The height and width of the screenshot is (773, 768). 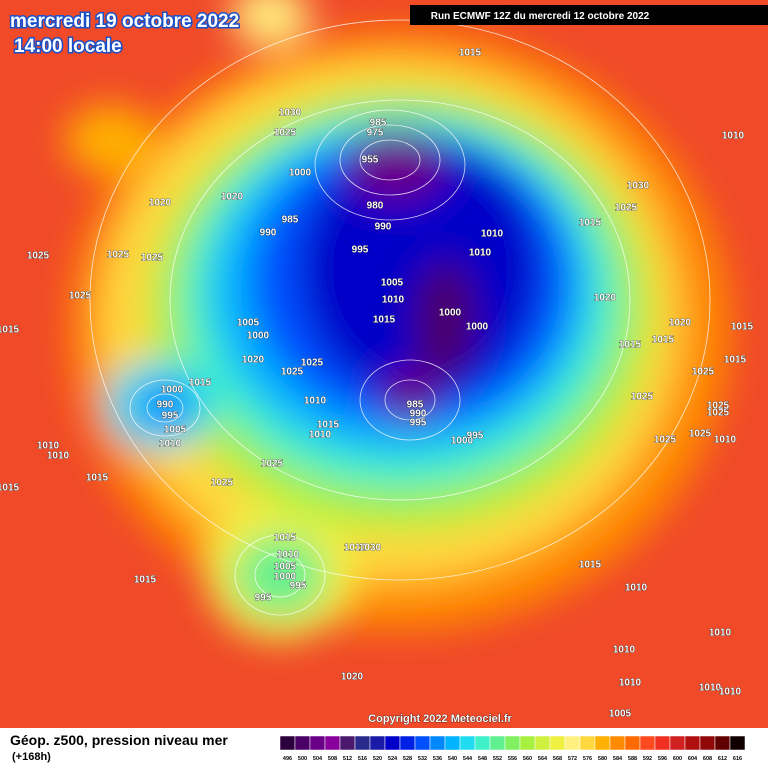 What do you see at coordinates (512, 759) in the screenshot?
I see `scale-label: 556` at bounding box center [512, 759].